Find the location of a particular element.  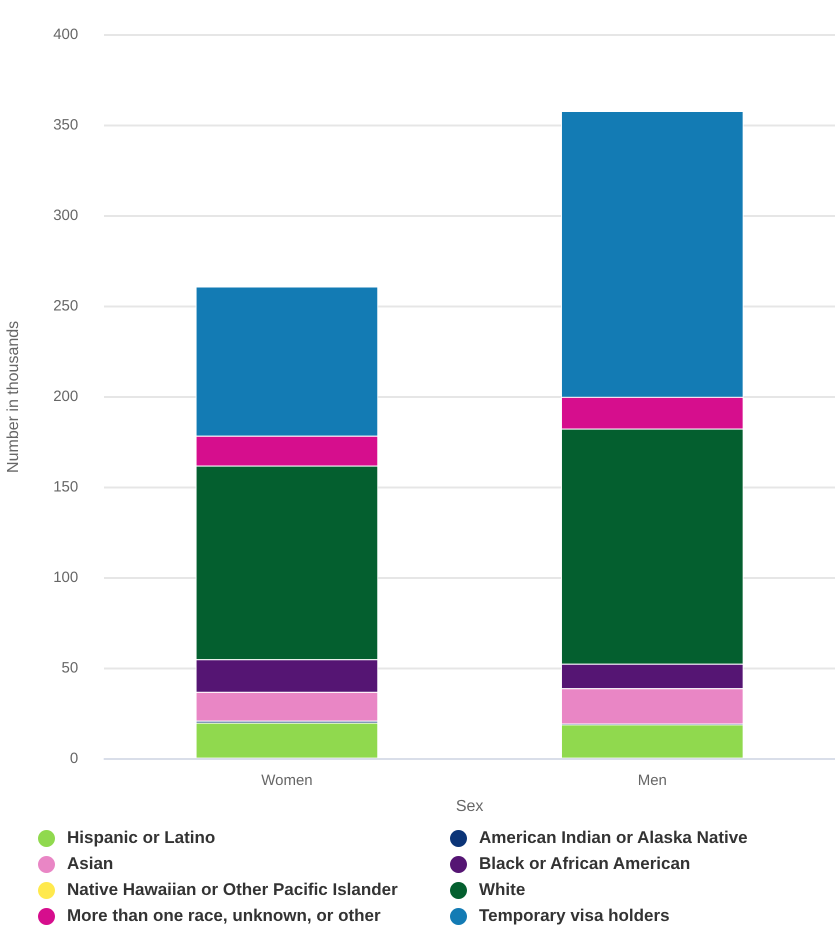

y-axis-title: Number in thousands is located at coordinates (13, 396).